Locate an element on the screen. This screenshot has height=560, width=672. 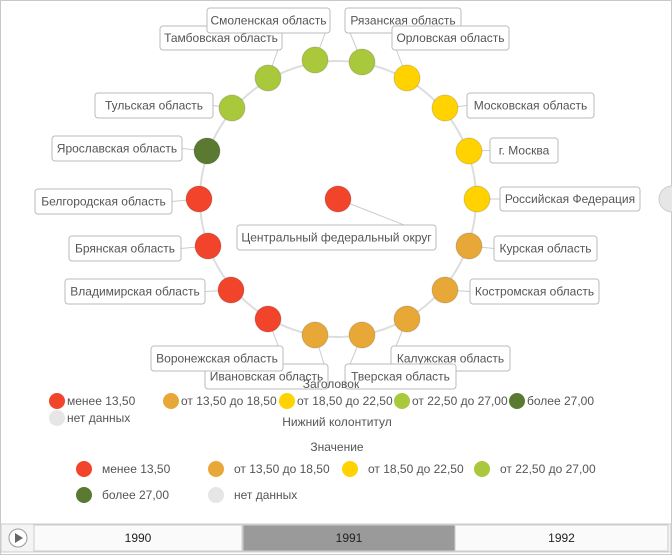
node-label: Белгородская область is located at coordinates (103, 202).